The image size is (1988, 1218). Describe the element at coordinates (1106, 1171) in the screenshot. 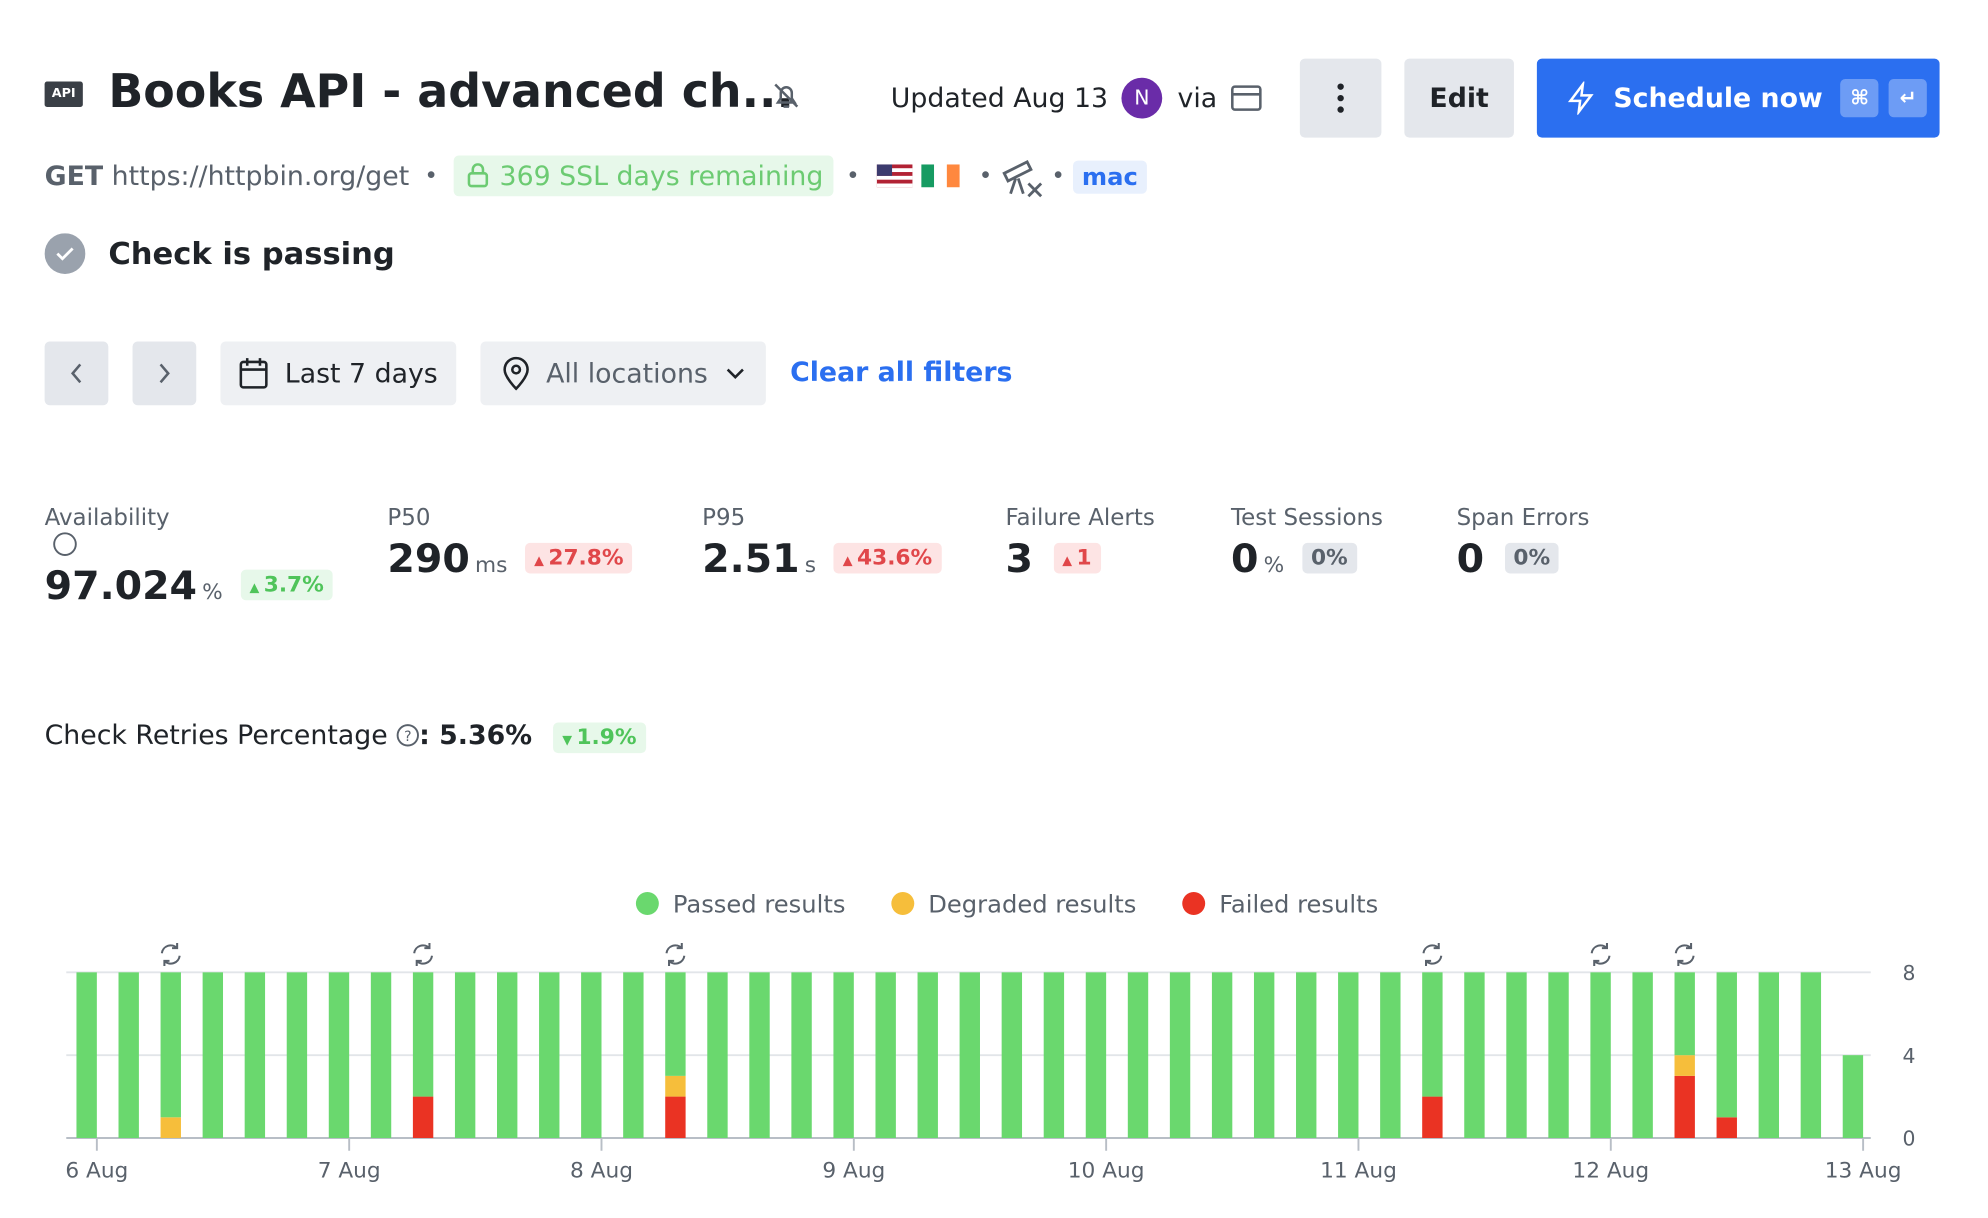

I see `x-tick-label: 10 Aug` at that location.